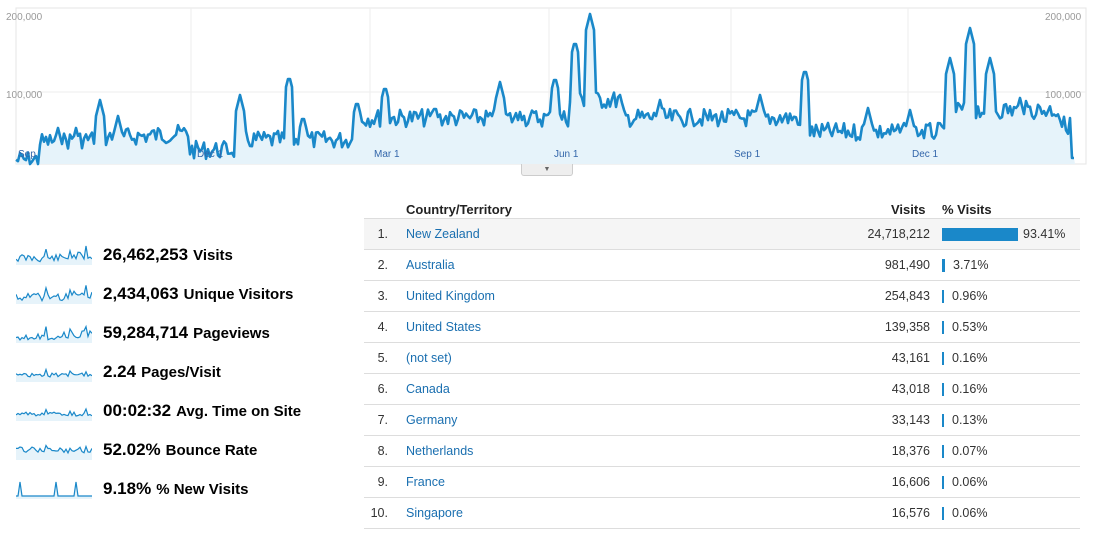  What do you see at coordinates (722, 451) in the screenshot?
I see `table-row: 8. Netherlands 18,376 0.07%` at bounding box center [722, 451].